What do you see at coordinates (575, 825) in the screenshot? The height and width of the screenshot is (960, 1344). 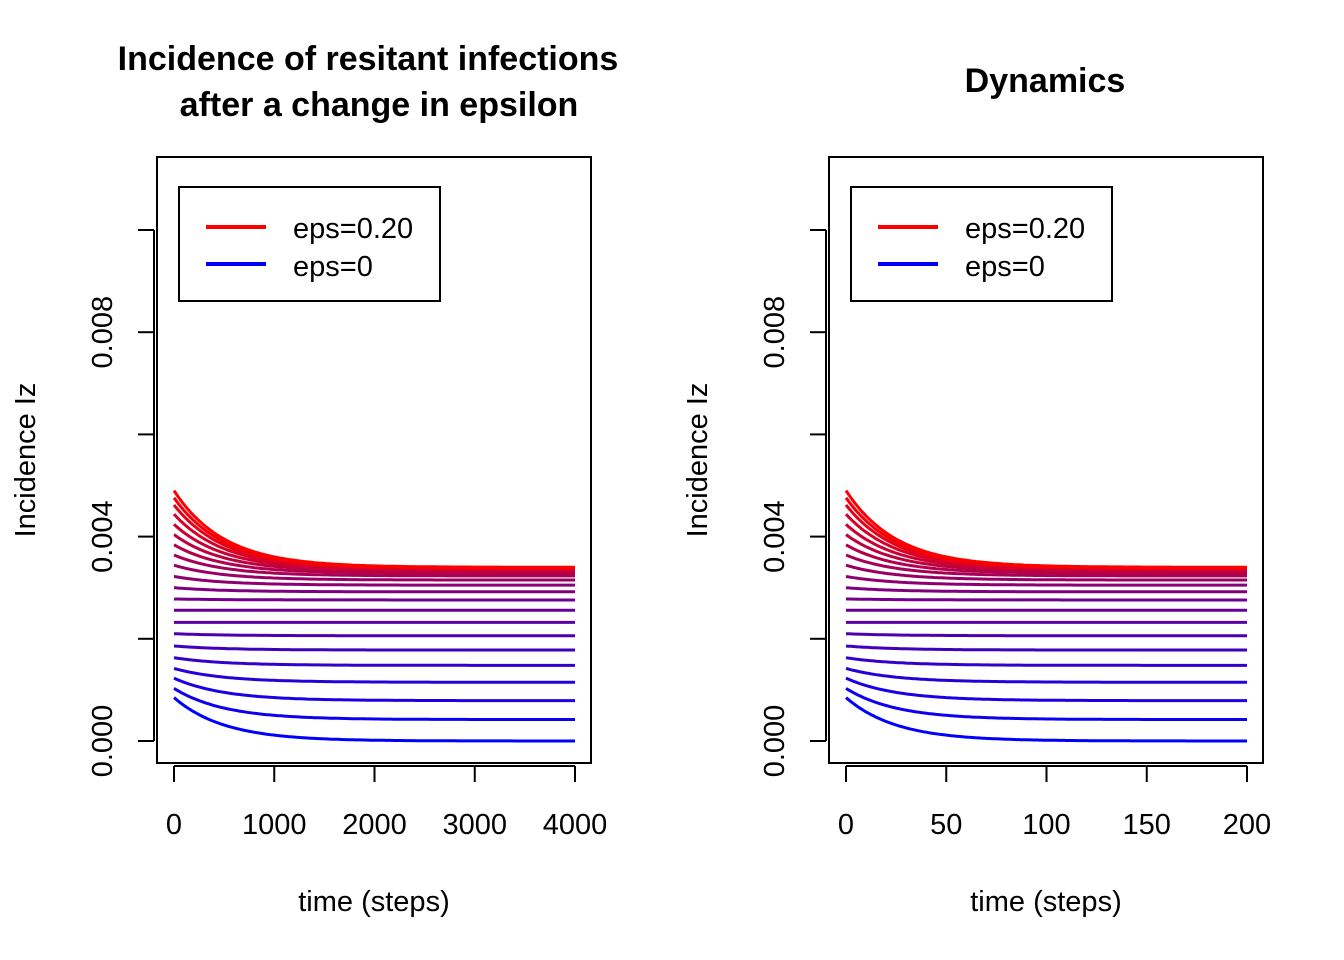 I see `x-tick-label-4: 4000` at bounding box center [575, 825].